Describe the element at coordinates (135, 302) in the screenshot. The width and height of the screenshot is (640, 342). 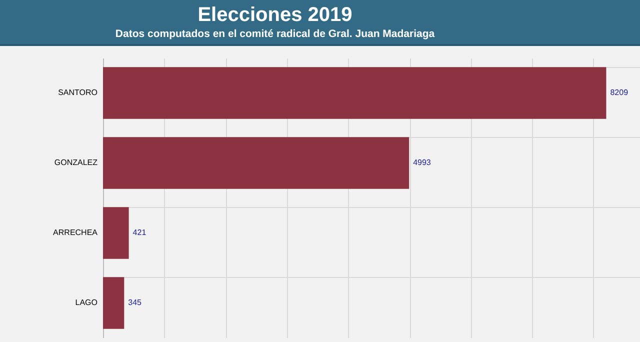
I see `data-label: 345` at that location.